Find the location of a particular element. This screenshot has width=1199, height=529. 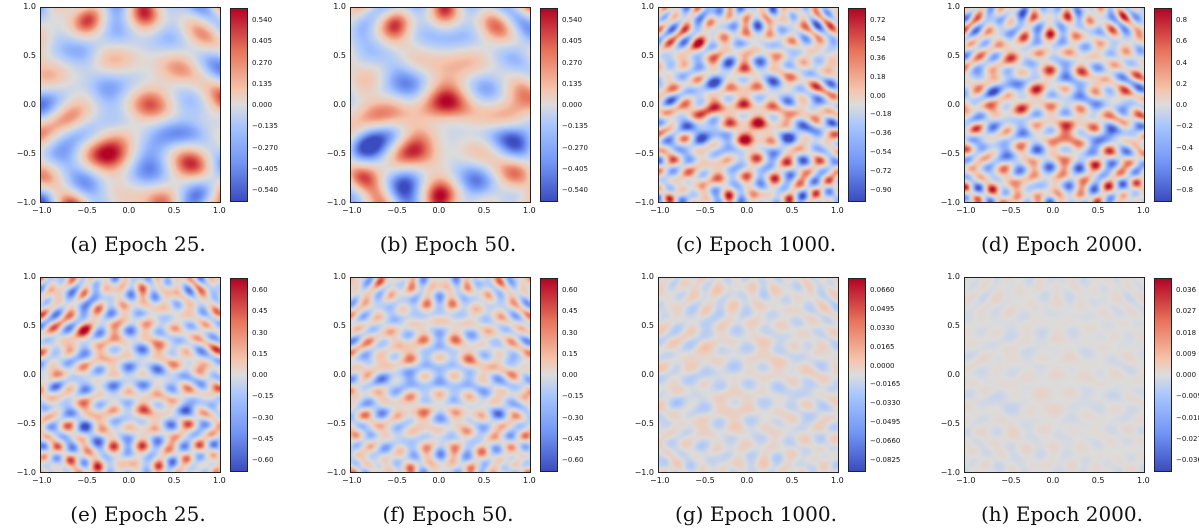

colorbar-tick-label: −0.15 is located at coordinates (573, 396).